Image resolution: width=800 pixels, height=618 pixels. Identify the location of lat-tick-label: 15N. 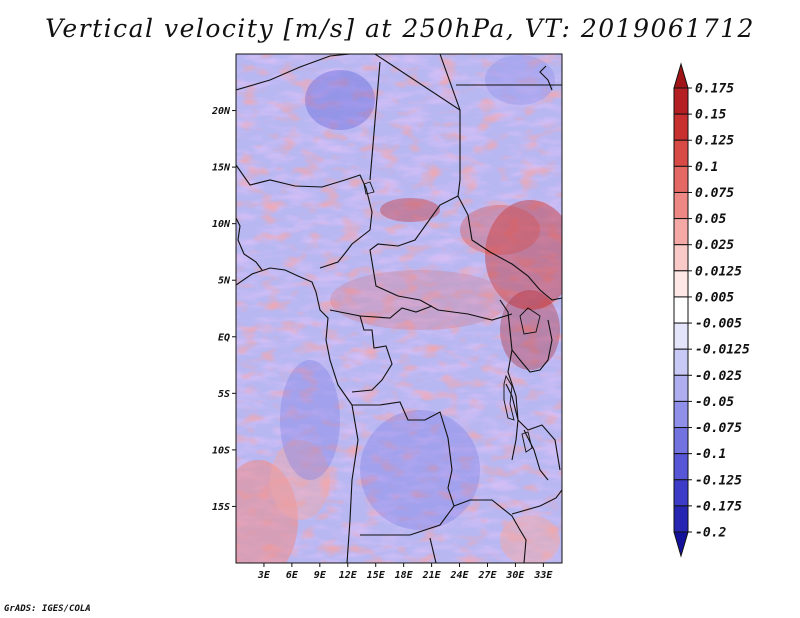
(221, 168).